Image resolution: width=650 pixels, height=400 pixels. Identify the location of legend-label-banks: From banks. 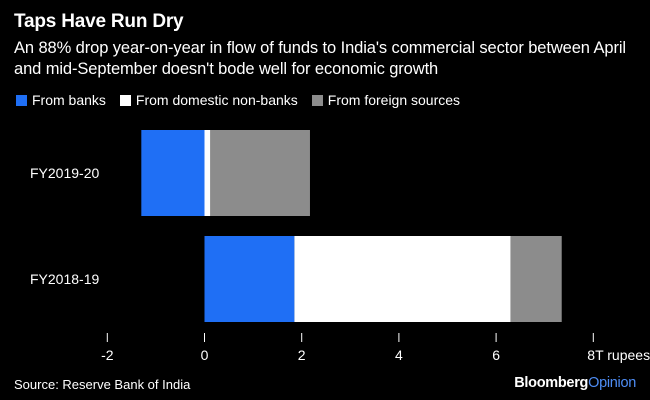
(69, 100).